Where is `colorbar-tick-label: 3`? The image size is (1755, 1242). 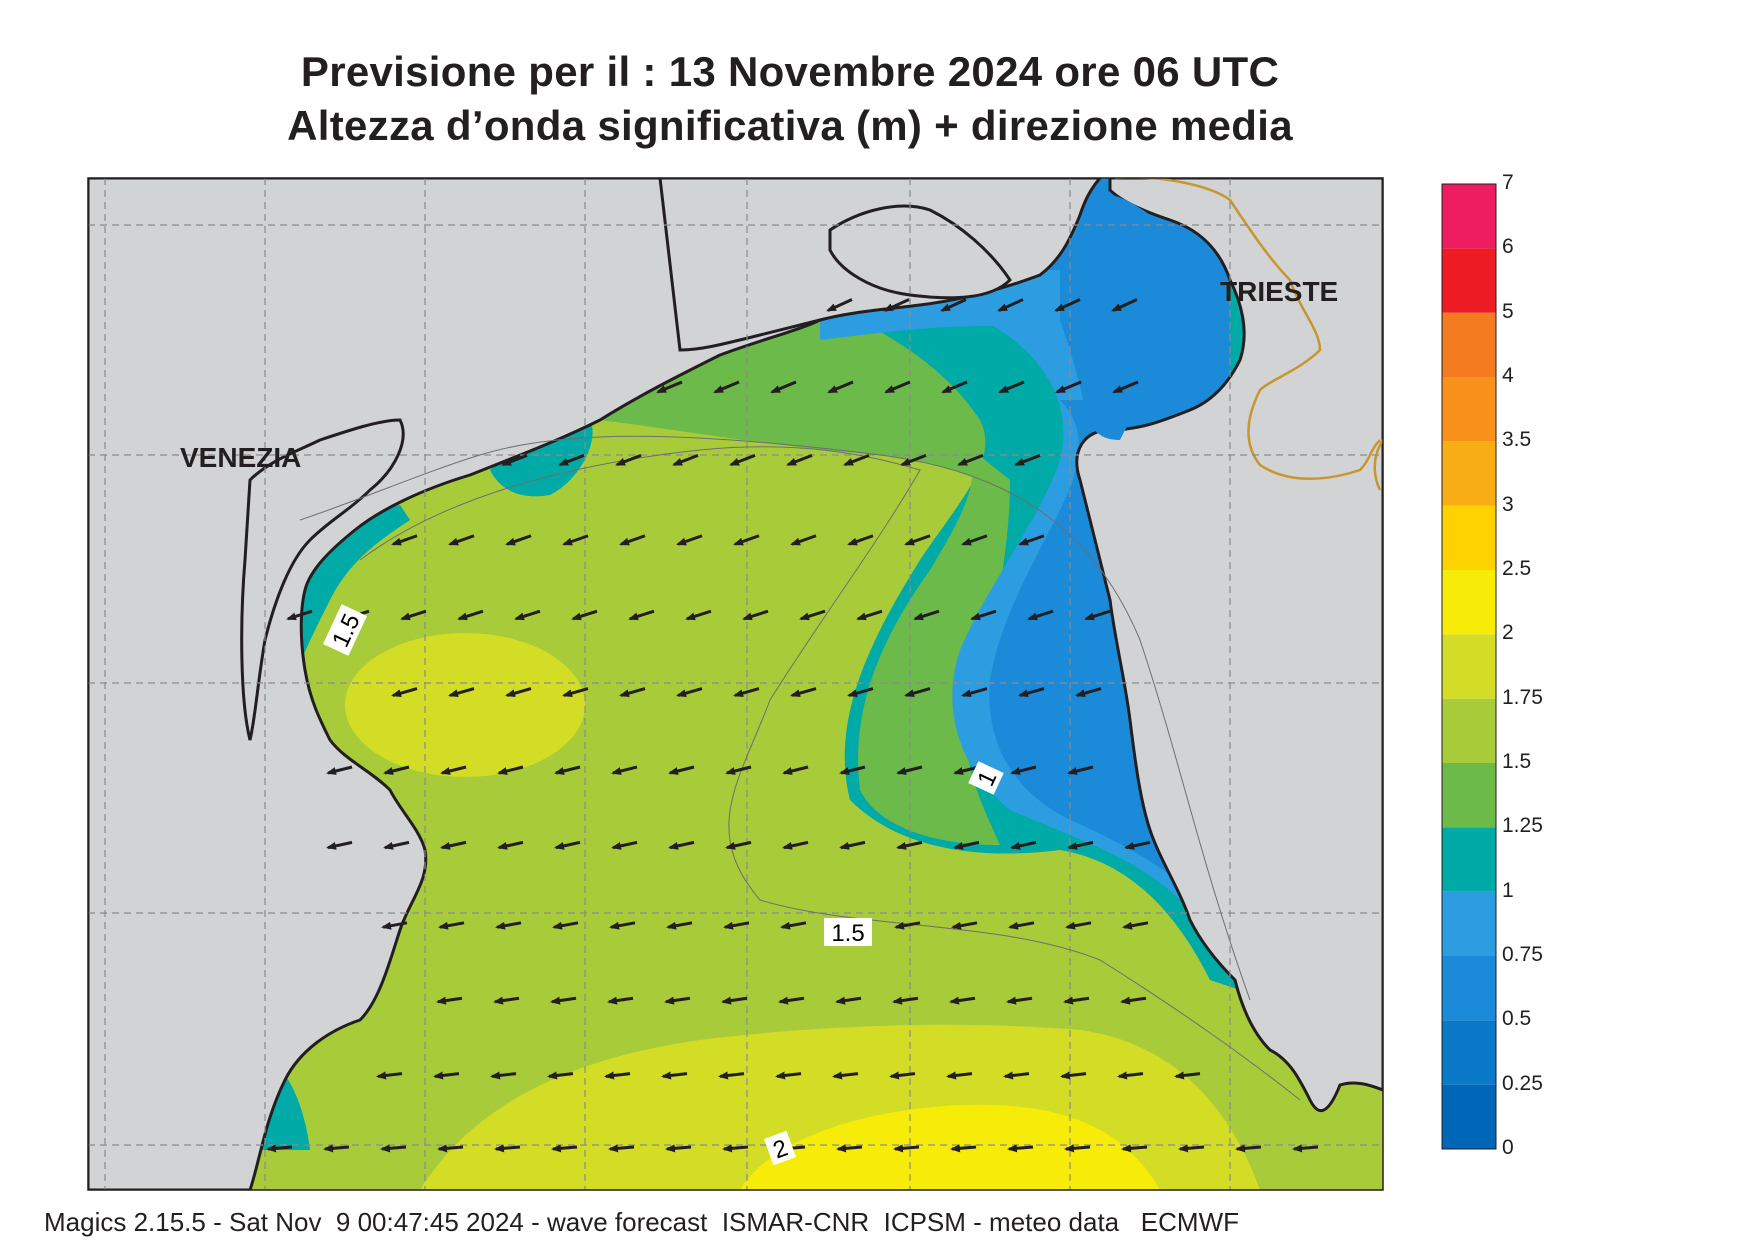
colorbar-tick-label: 3 is located at coordinates (1508, 504).